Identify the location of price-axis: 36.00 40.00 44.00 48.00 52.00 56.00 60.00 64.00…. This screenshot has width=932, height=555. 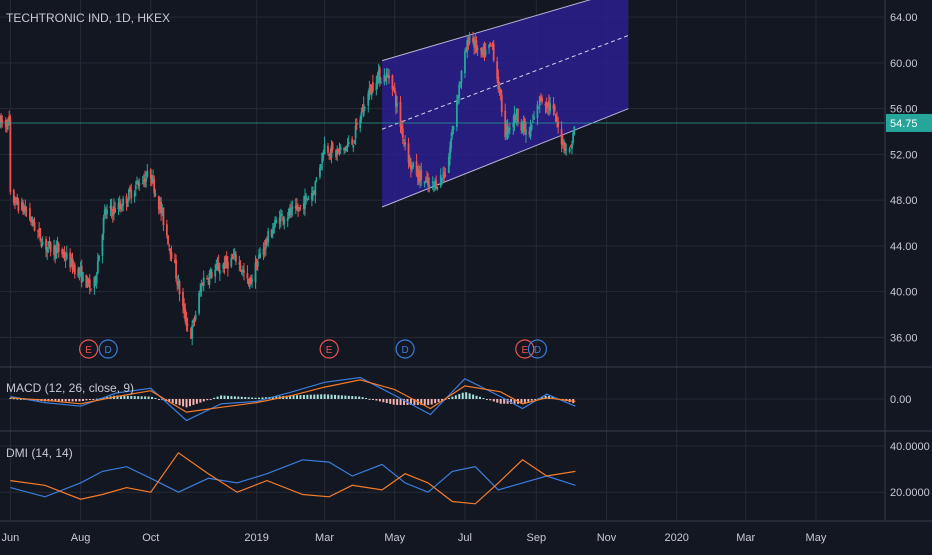
(909, 255).